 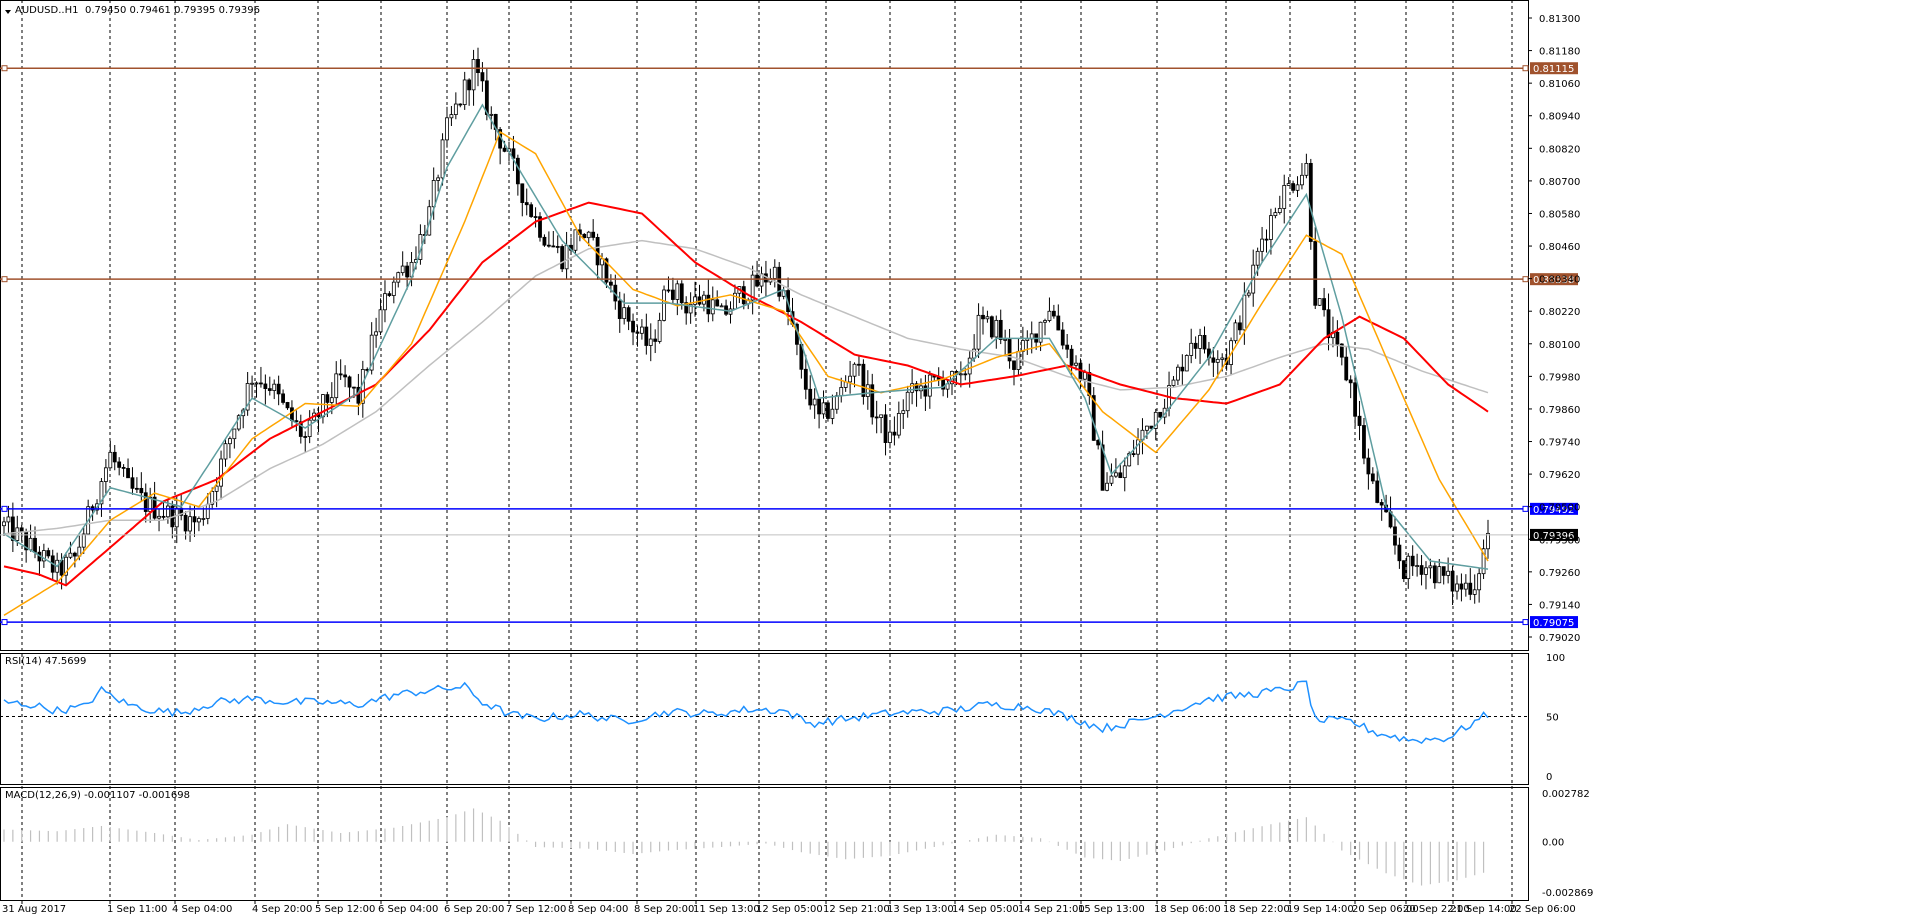 I want to click on macd-axis-label: 0.00, so click(x=1553, y=843).